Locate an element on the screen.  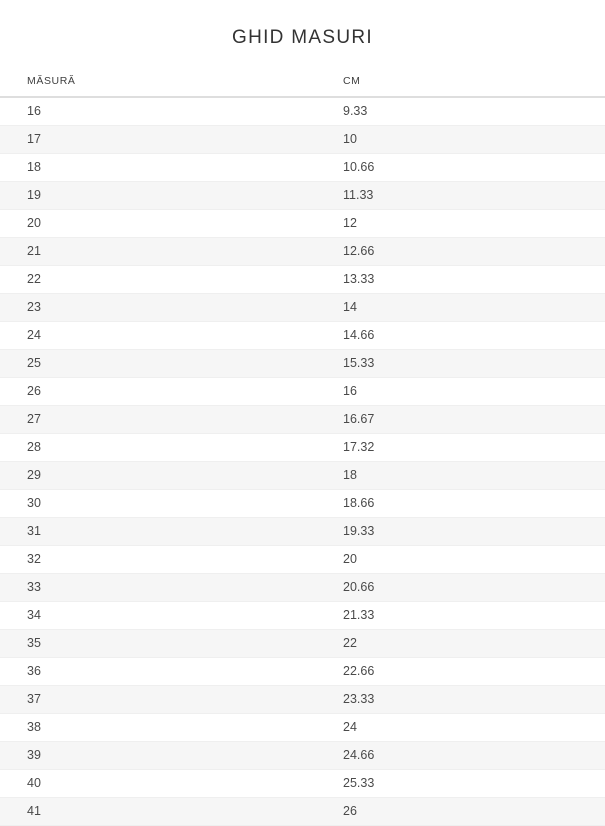
cell-size: 24 is located at coordinates (161, 335).